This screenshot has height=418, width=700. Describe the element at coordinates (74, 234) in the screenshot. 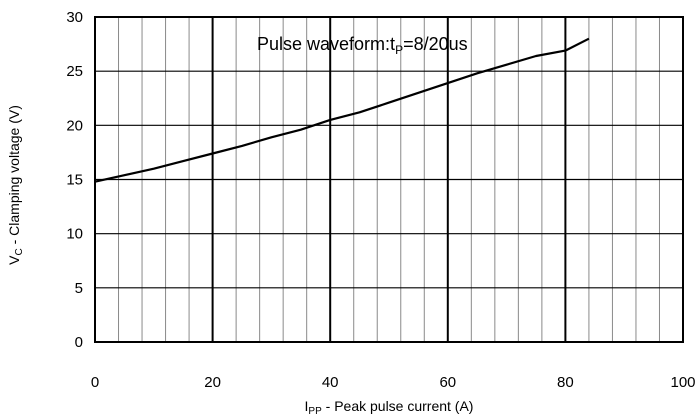

I see `y-tick-label: 10` at that location.